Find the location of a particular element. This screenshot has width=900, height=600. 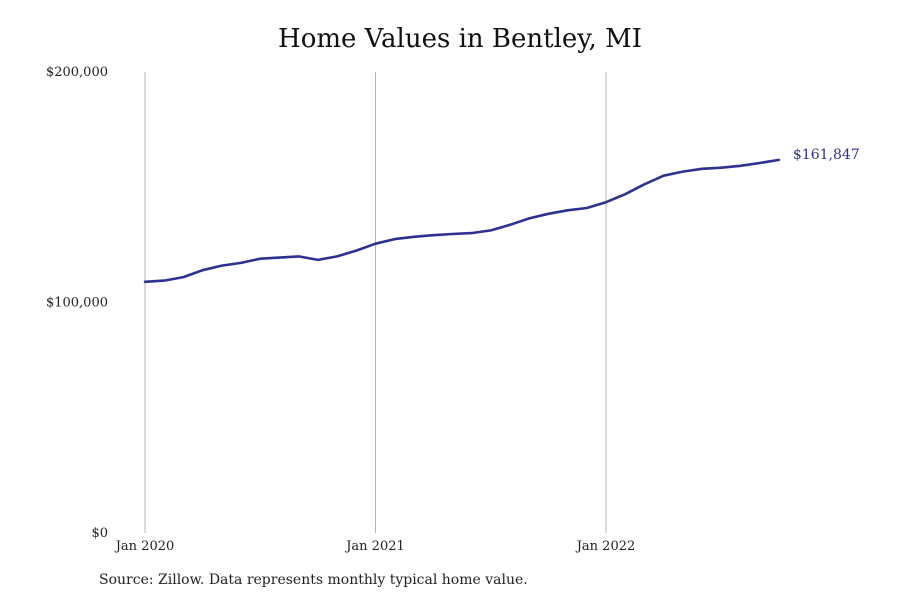

end-value-label: $161,847 is located at coordinates (826, 155).